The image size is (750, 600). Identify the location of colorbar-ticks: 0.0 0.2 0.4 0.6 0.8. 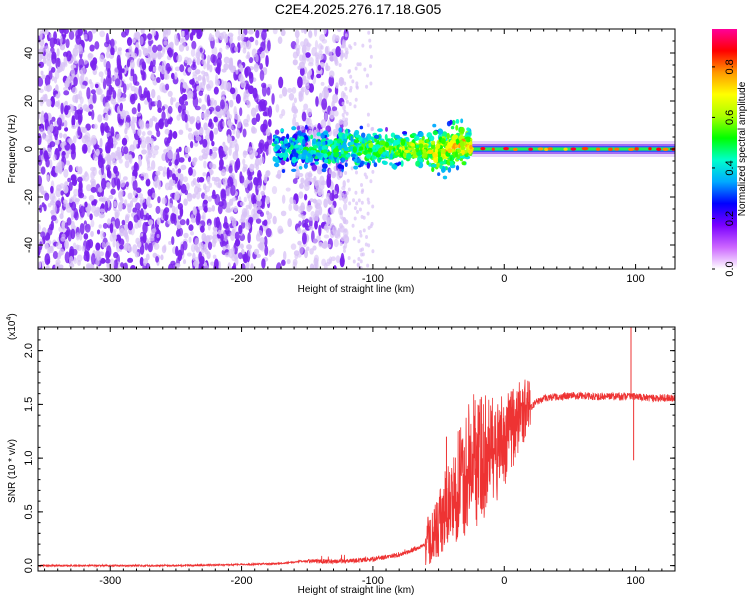
(724, 168).